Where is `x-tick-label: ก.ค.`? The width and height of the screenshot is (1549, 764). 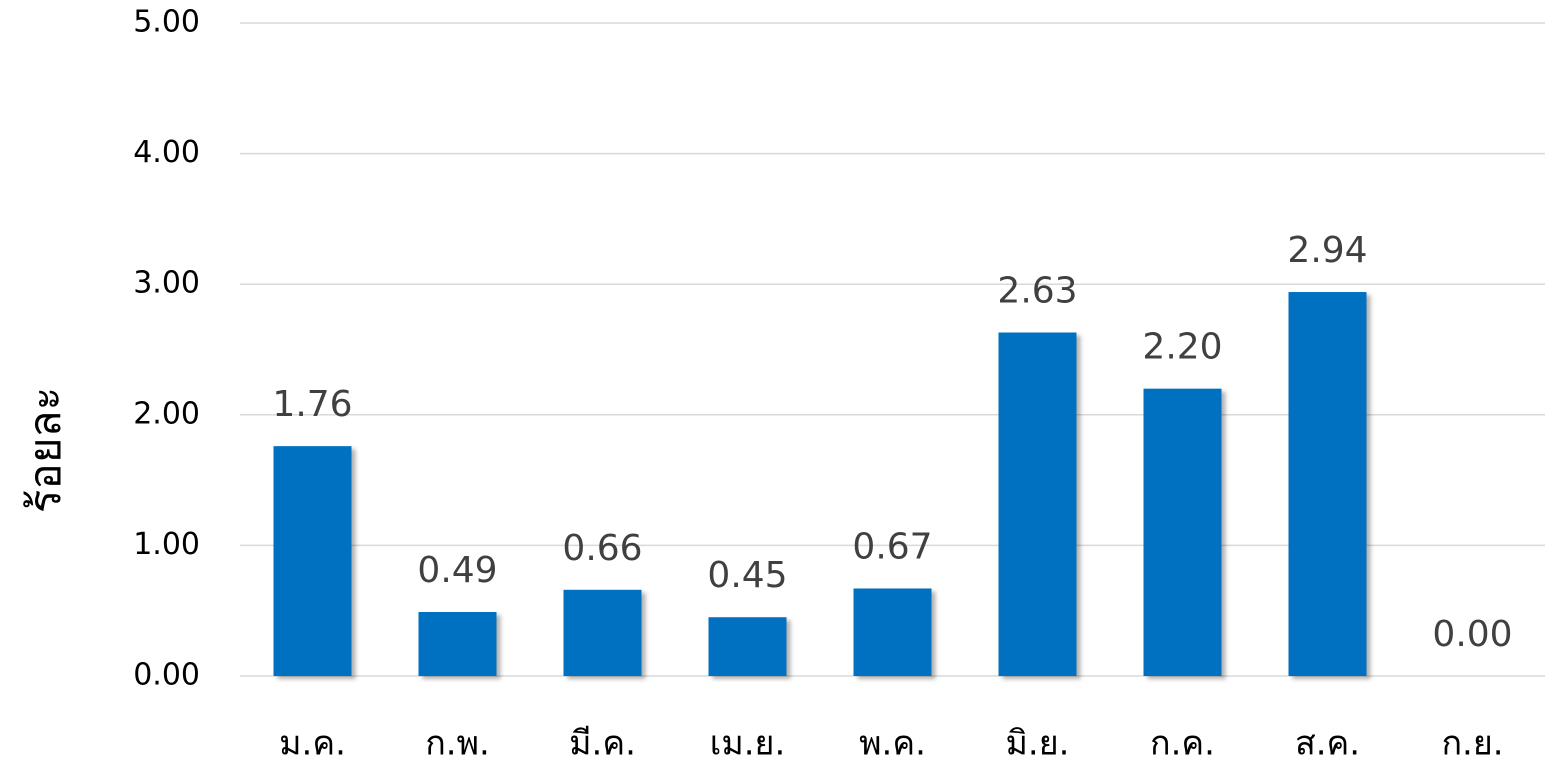 x-tick-label: ก.ค. is located at coordinates (1182, 744).